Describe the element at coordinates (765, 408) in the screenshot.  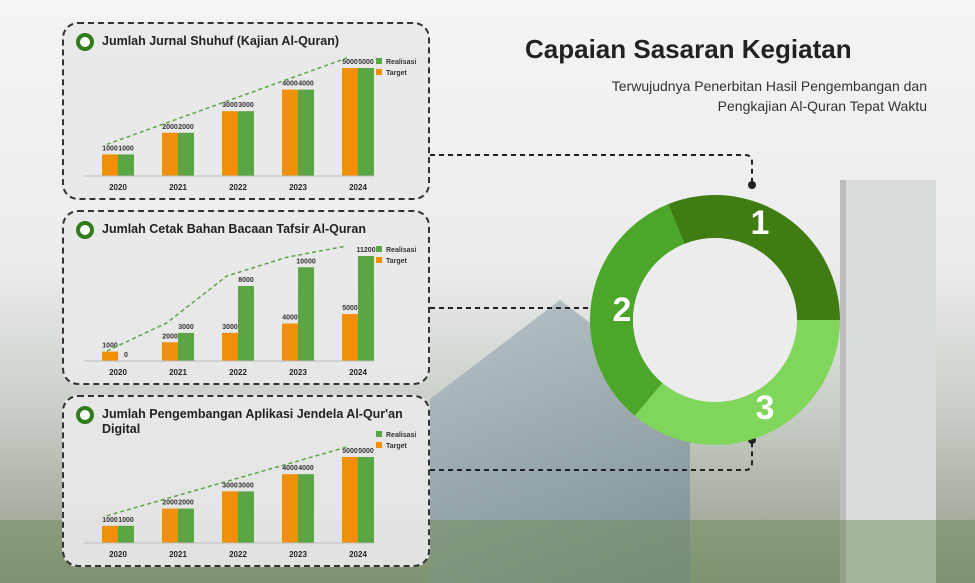
I see `ring-label: 3` at that location.